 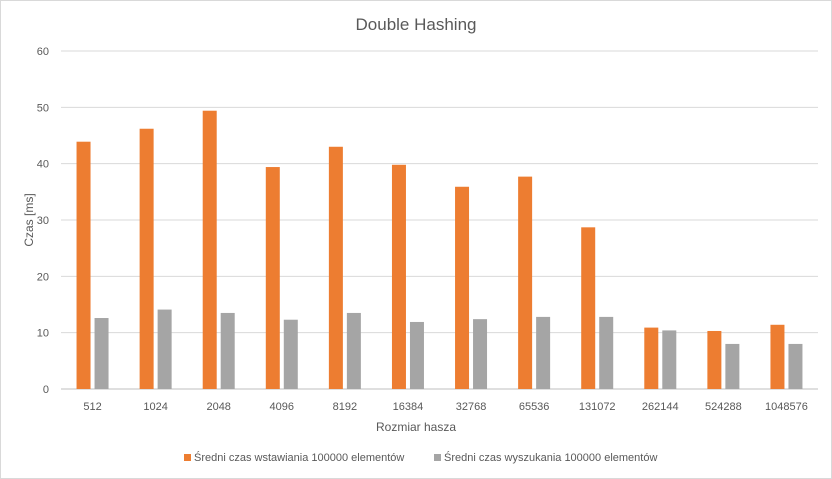 What do you see at coordinates (218, 407) in the screenshot?
I see `x-tick-label: 2048` at bounding box center [218, 407].